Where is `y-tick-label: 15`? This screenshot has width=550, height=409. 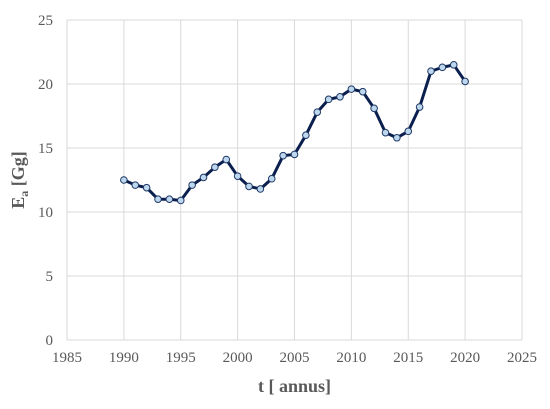
y-tick-label: 15 is located at coordinates (45, 149).